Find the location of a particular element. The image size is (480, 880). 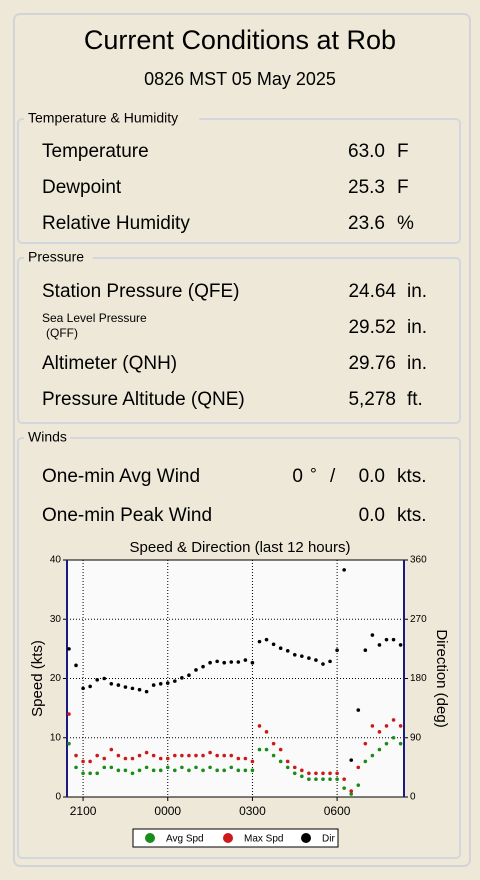

row-label: Pressure Altitude (QNE) is located at coordinates (143, 399).